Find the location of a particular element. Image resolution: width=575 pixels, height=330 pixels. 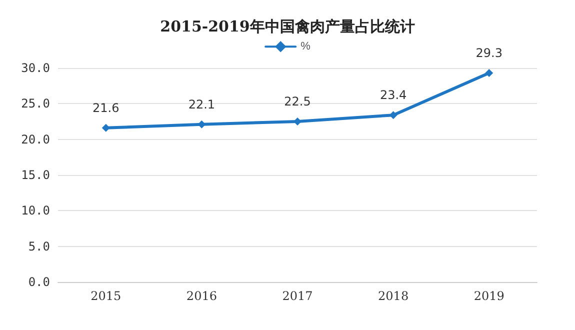

y-tick-label: 25.0 is located at coordinates (35, 103).